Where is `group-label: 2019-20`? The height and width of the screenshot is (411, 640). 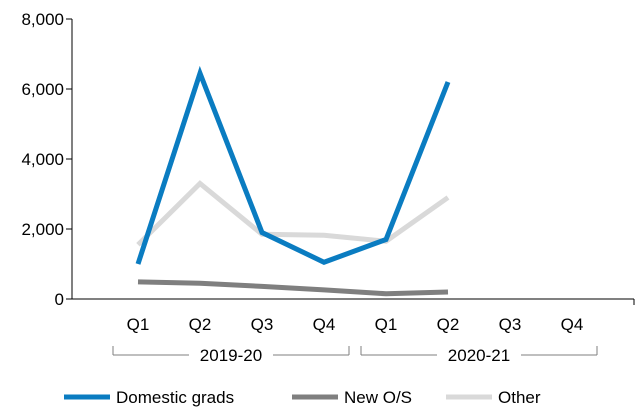
group-label: 2019-20 is located at coordinates (231, 355).